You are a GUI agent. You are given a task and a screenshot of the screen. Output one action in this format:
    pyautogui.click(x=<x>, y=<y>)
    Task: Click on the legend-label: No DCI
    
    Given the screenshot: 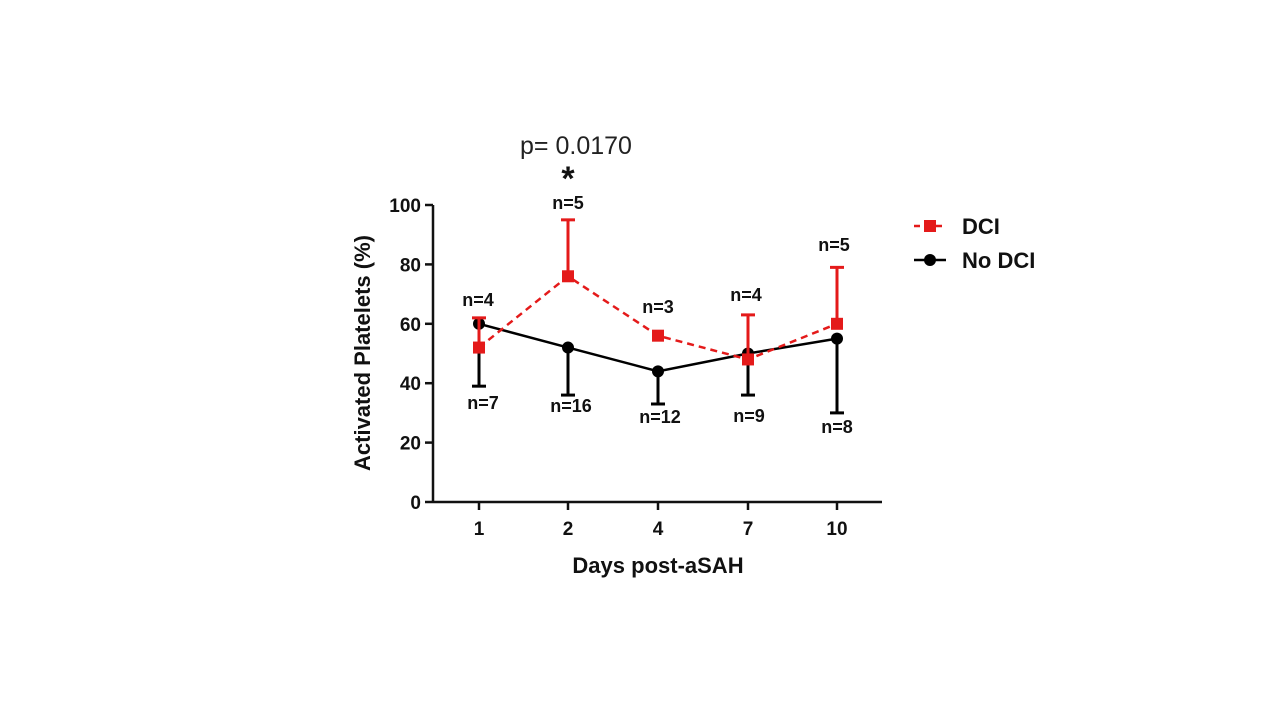 What is the action you would take?
    pyautogui.click(x=998, y=260)
    